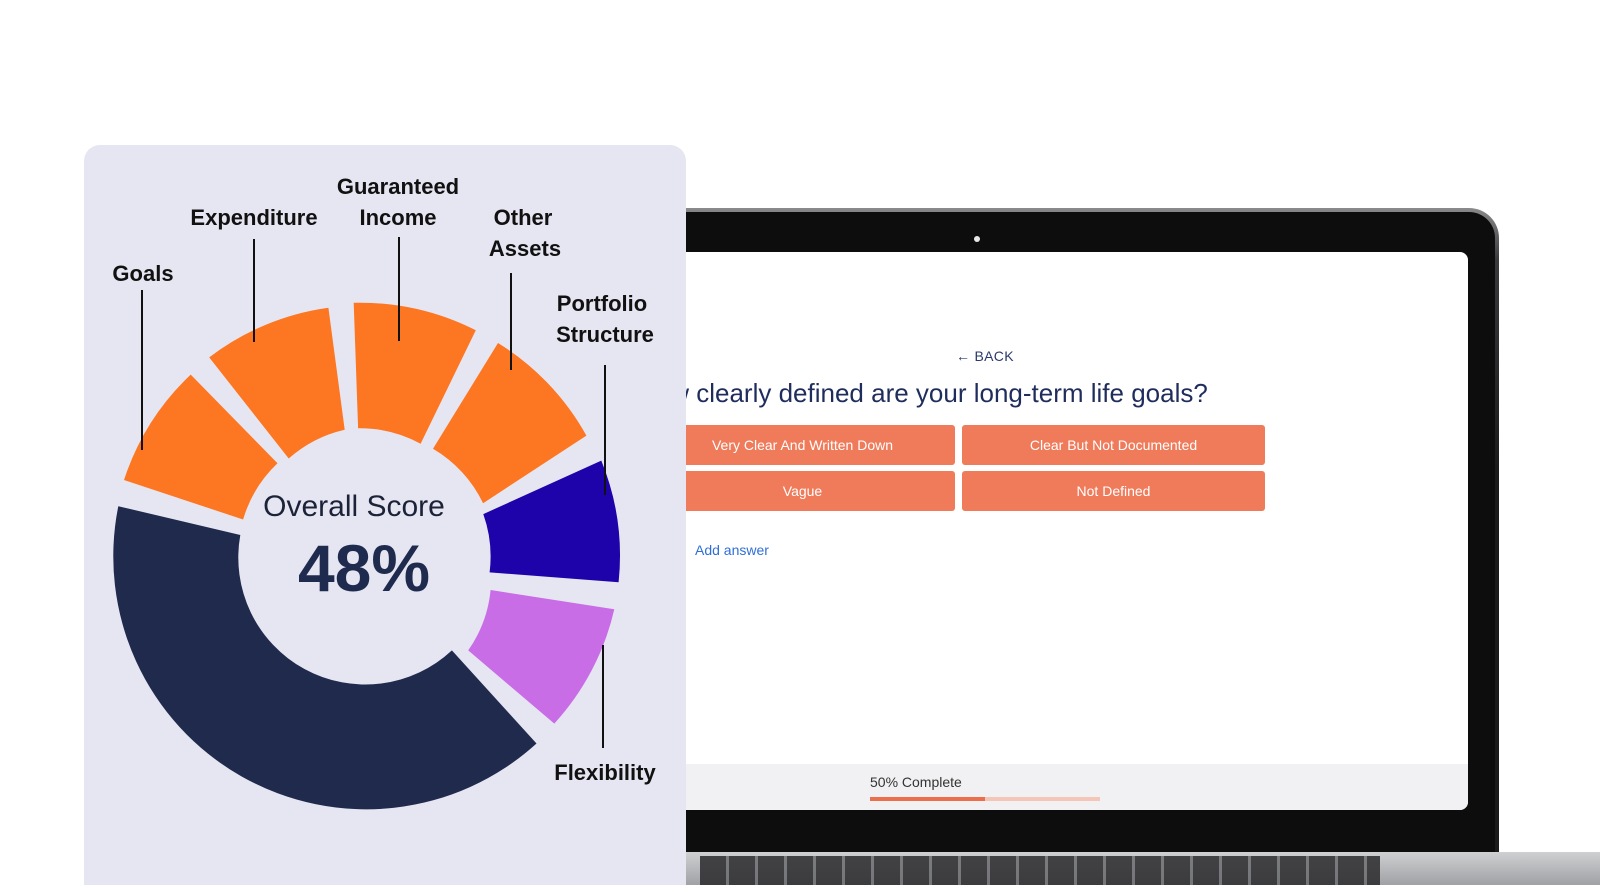 The height and width of the screenshot is (885, 1600). Describe the element at coordinates (605, 772) in the screenshot. I see `label-flexibility: Flexibility` at that location.